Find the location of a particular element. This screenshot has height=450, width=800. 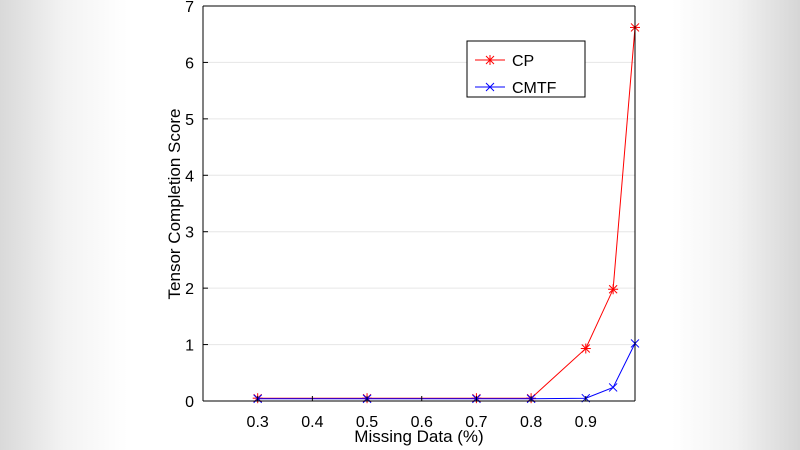

legend-box is located at coordinates (526, 69).